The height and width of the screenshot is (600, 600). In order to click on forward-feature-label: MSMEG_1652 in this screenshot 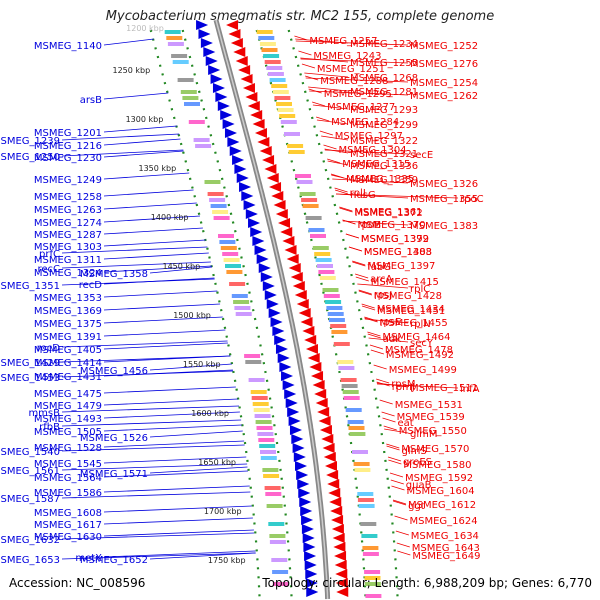, I will do `click(114, 560)`.